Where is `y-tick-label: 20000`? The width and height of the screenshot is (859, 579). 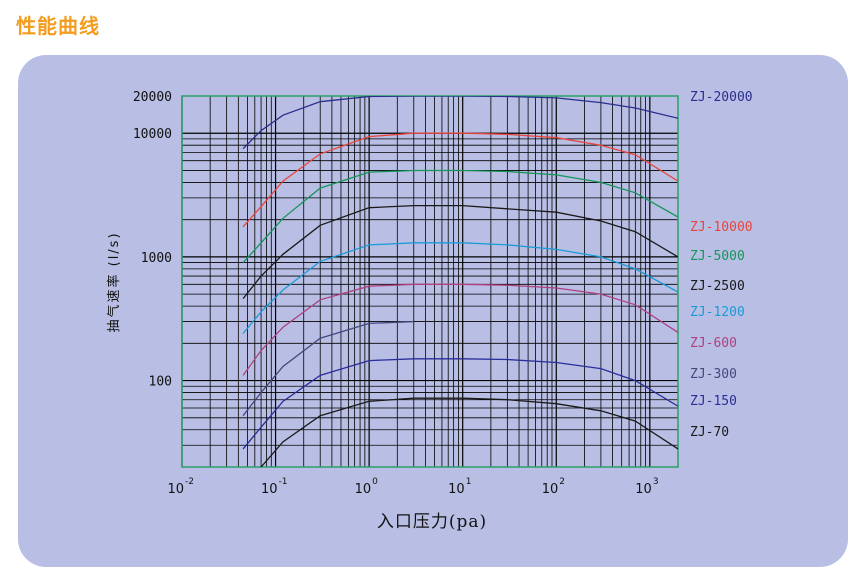 y-tick-label: 20000 is located at coordinates (152, 97).